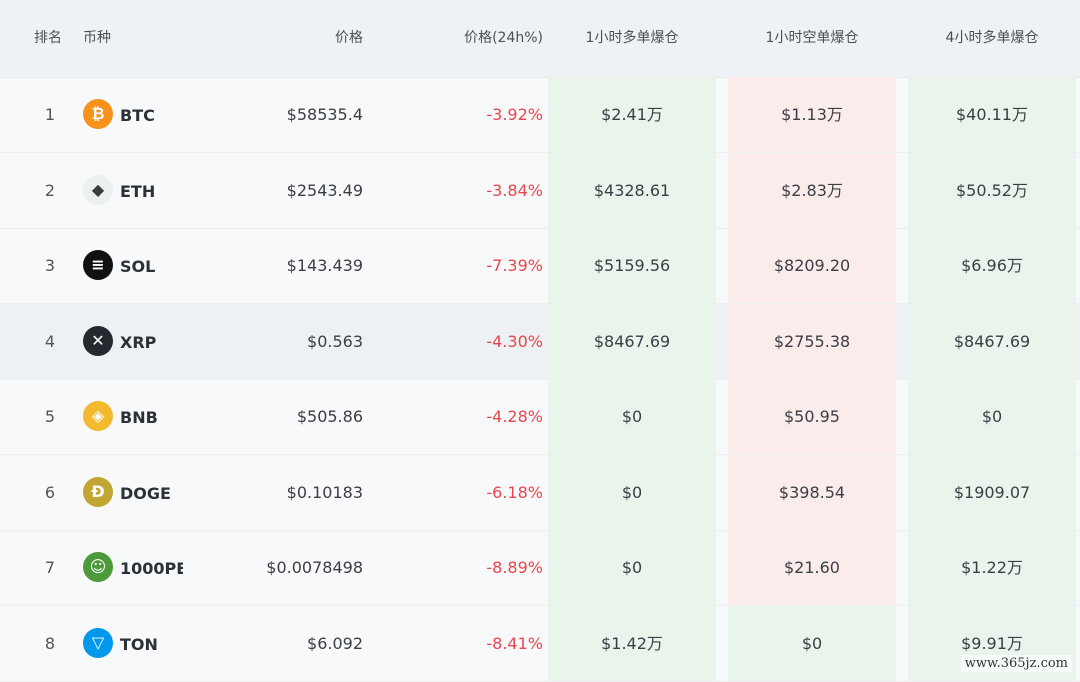  What do you see at coordinates (50, 265) in the screenshot?
I see `rank-cell: 3` at bounding box center [50, 265].